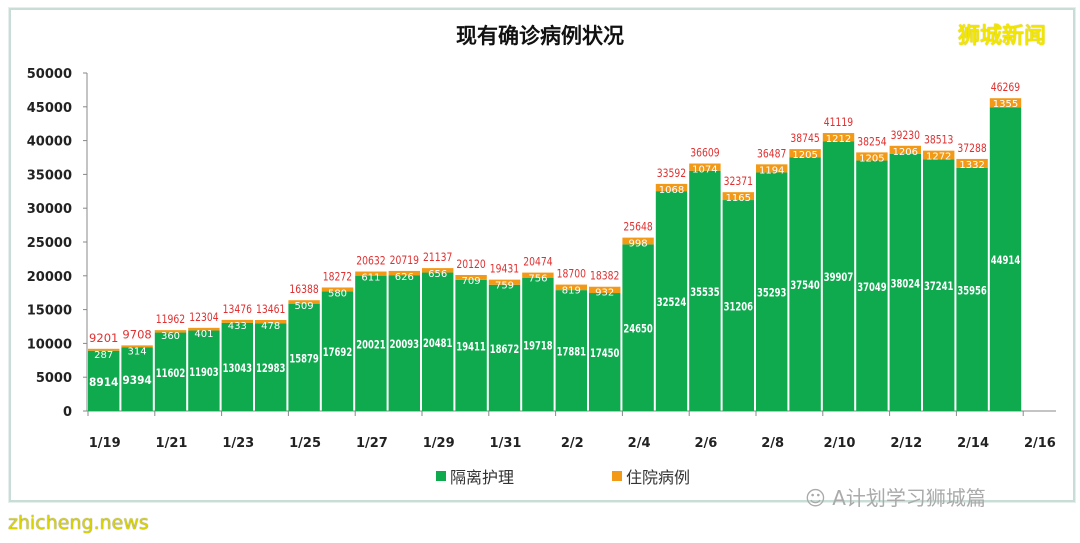 The image size is (1080, 543). Describe the element at coordinates (482, 477) in the screenshot. I see `legend-label: 隔离护理` at that location.